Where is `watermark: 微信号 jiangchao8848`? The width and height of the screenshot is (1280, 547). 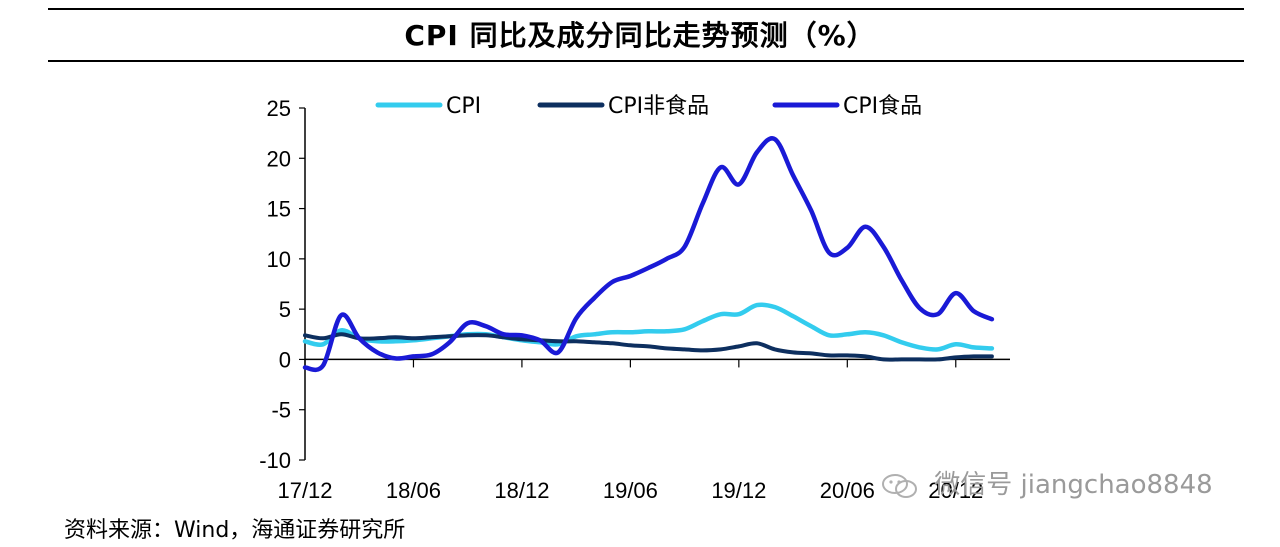
watermark: 微信号 jiangchao8848 is located at coordinates (1046, 482).